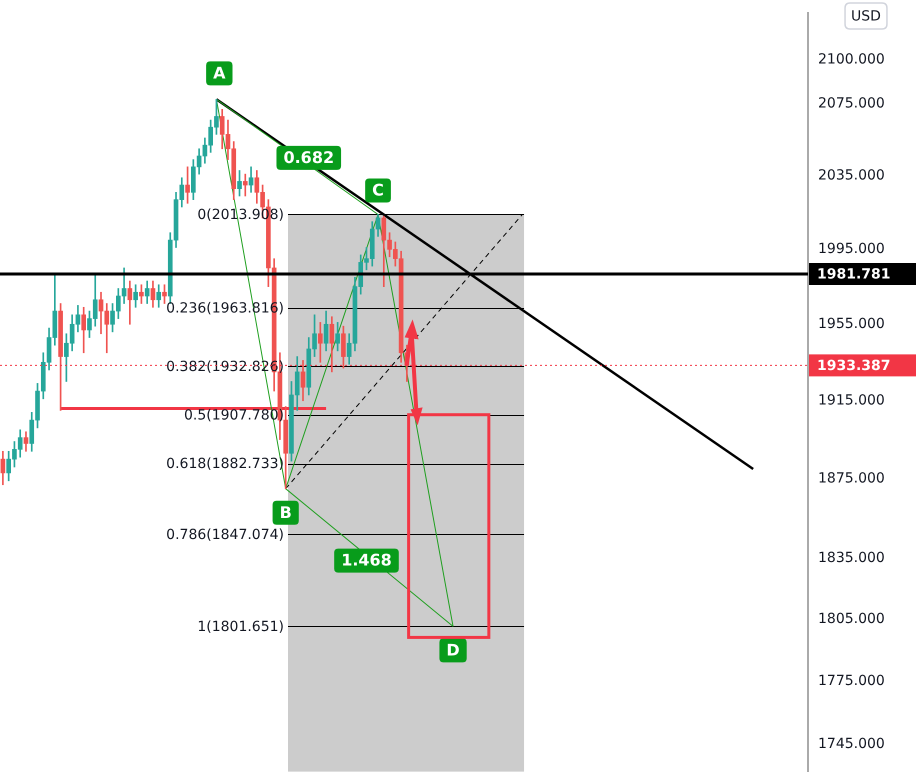  What do you see at coordinates (219, 72) in the screenshot?
I see `annotation: A` at bounding box center [219, 72].